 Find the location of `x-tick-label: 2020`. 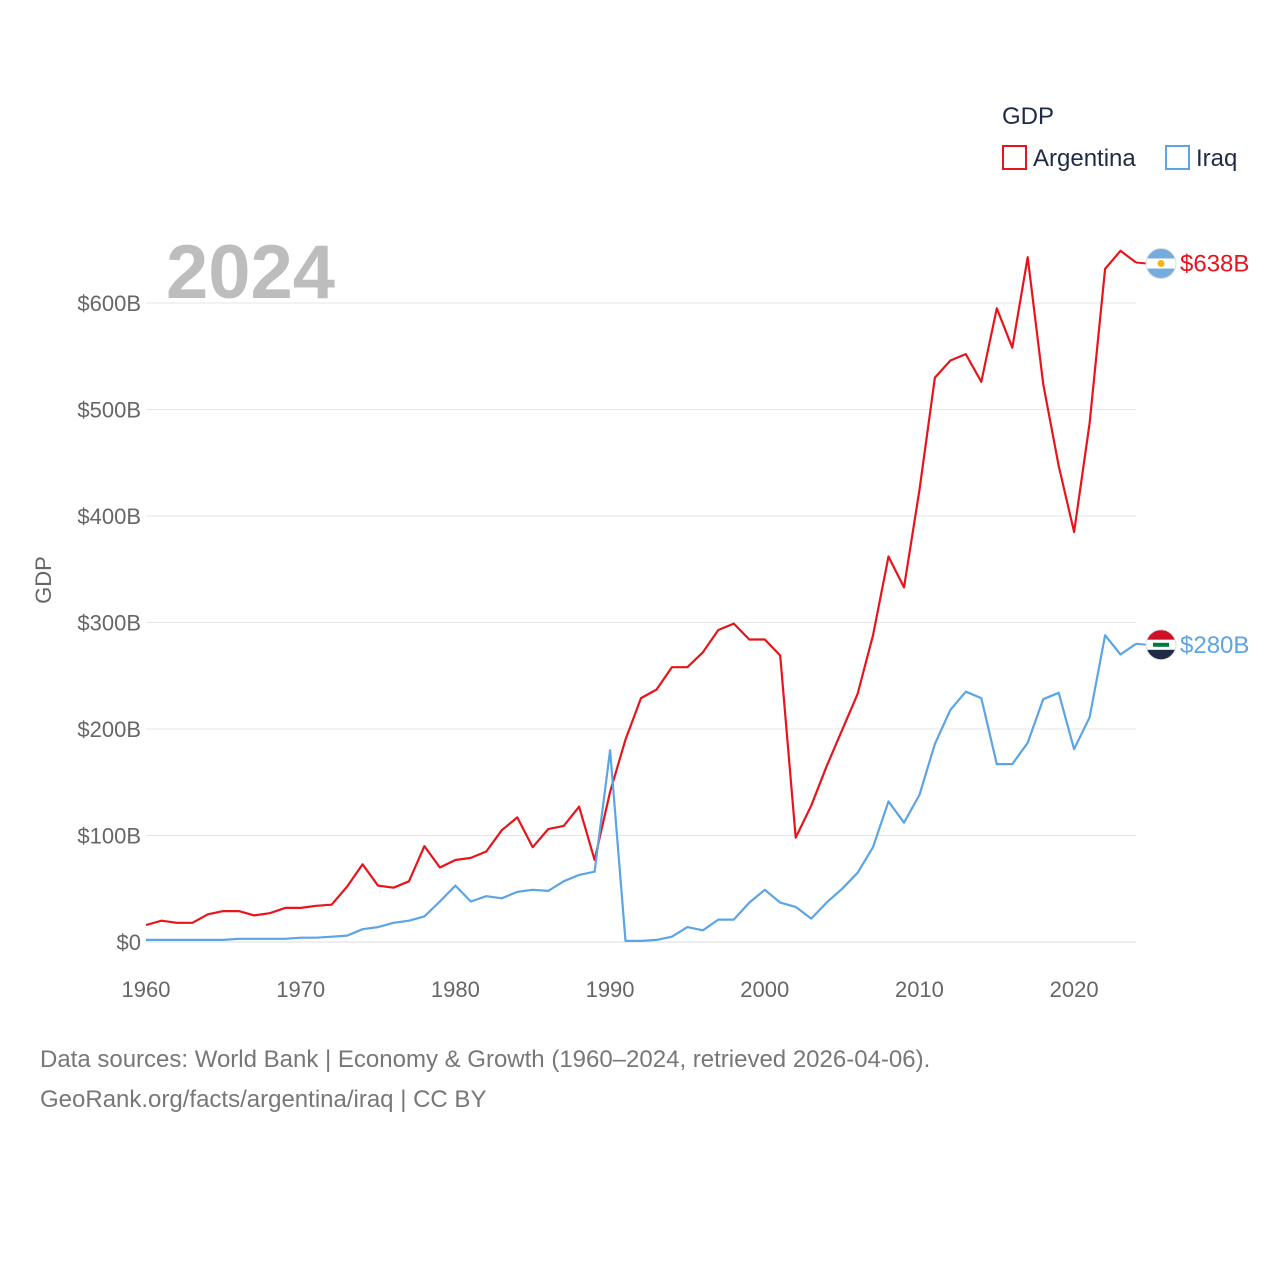

x-tick-label: 2020 is located at coordinates (1074, 989).